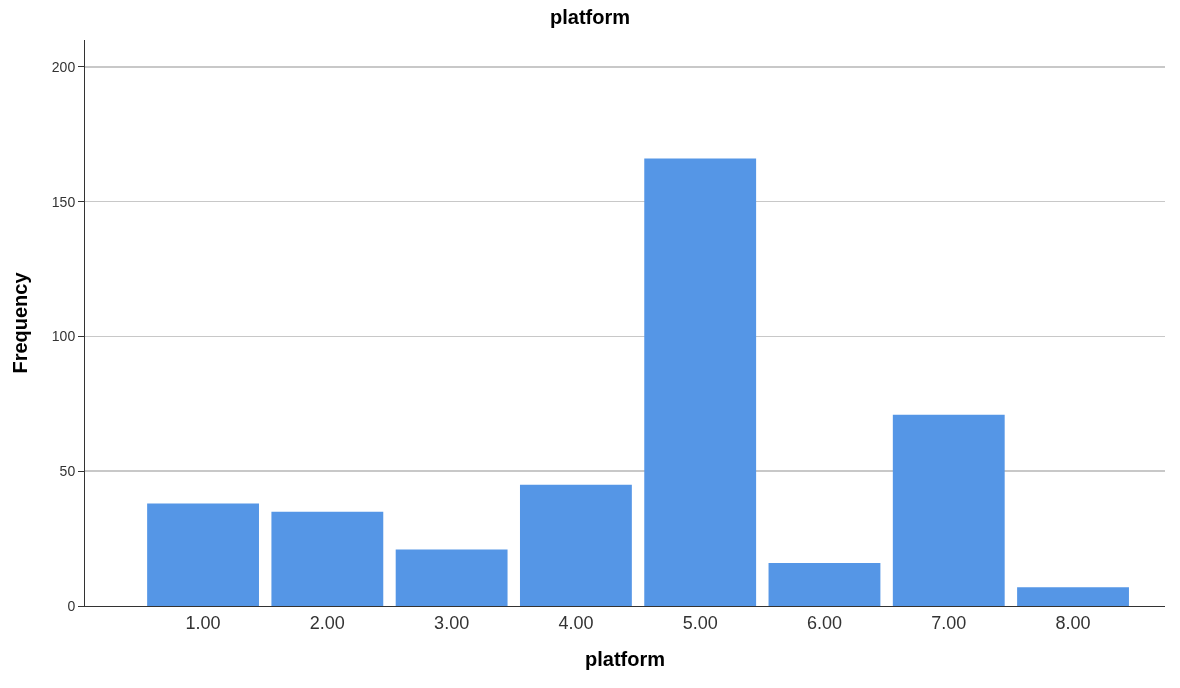  What do you see at coordinates (20, 322) in the screenshot?
I see `y-axis-title: Frequency` at bounding box center [20, 322].